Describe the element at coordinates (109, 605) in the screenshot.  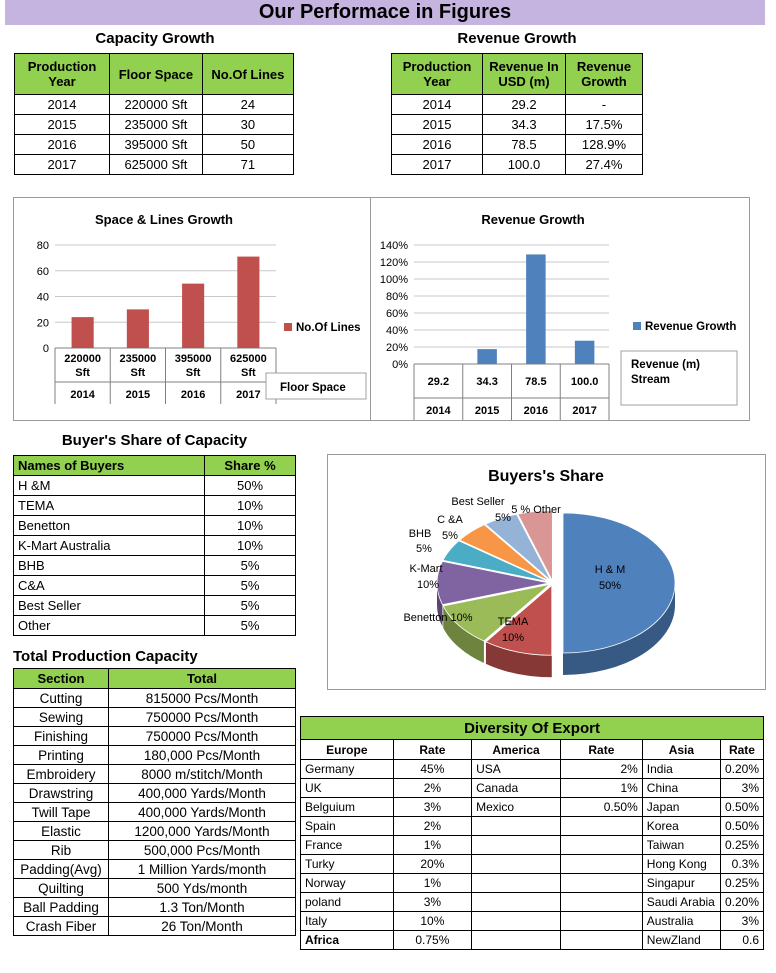
I see `table-cell: Best Seller` at that location.